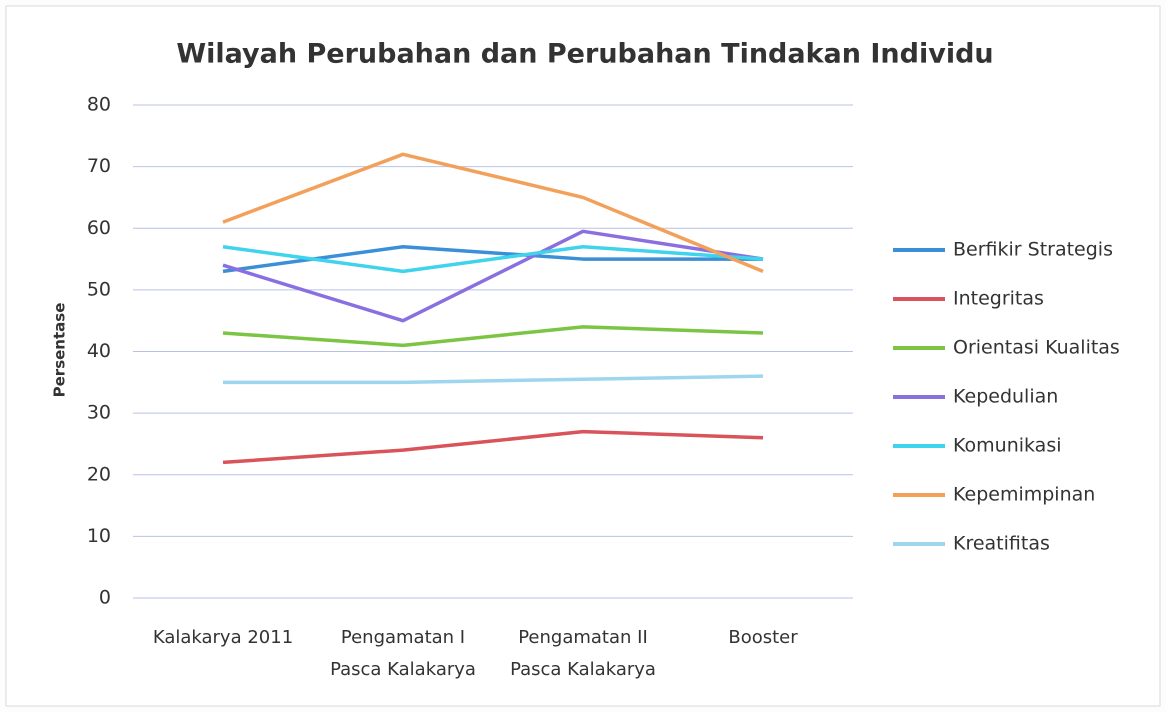 This screenshot has height=712, width=1166. I want to click on y-axis-label: Persentase, so click(60, 350).